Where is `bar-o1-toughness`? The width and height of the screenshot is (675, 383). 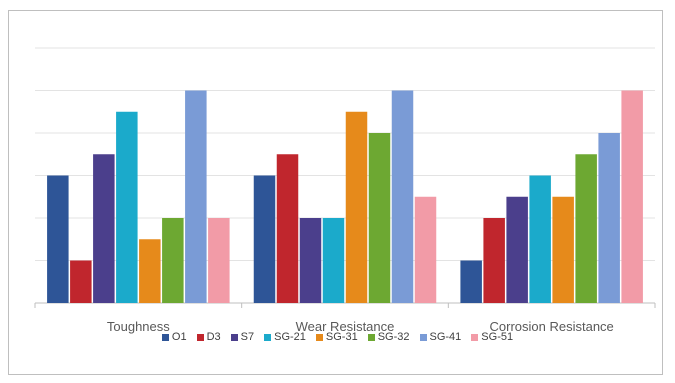 bar-o1-toughness is located at coordinates (58, 239).